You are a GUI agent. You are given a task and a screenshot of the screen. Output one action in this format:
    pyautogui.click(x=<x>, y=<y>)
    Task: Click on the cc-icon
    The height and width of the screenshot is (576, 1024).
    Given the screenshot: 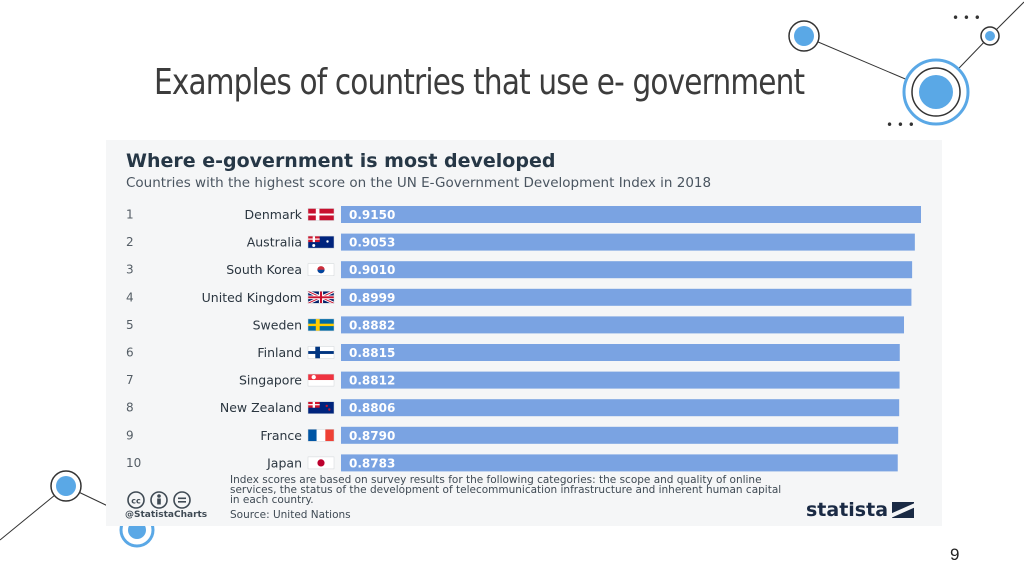 What is the action you would take?
    pyautogui.click(x=136, y=500)
    